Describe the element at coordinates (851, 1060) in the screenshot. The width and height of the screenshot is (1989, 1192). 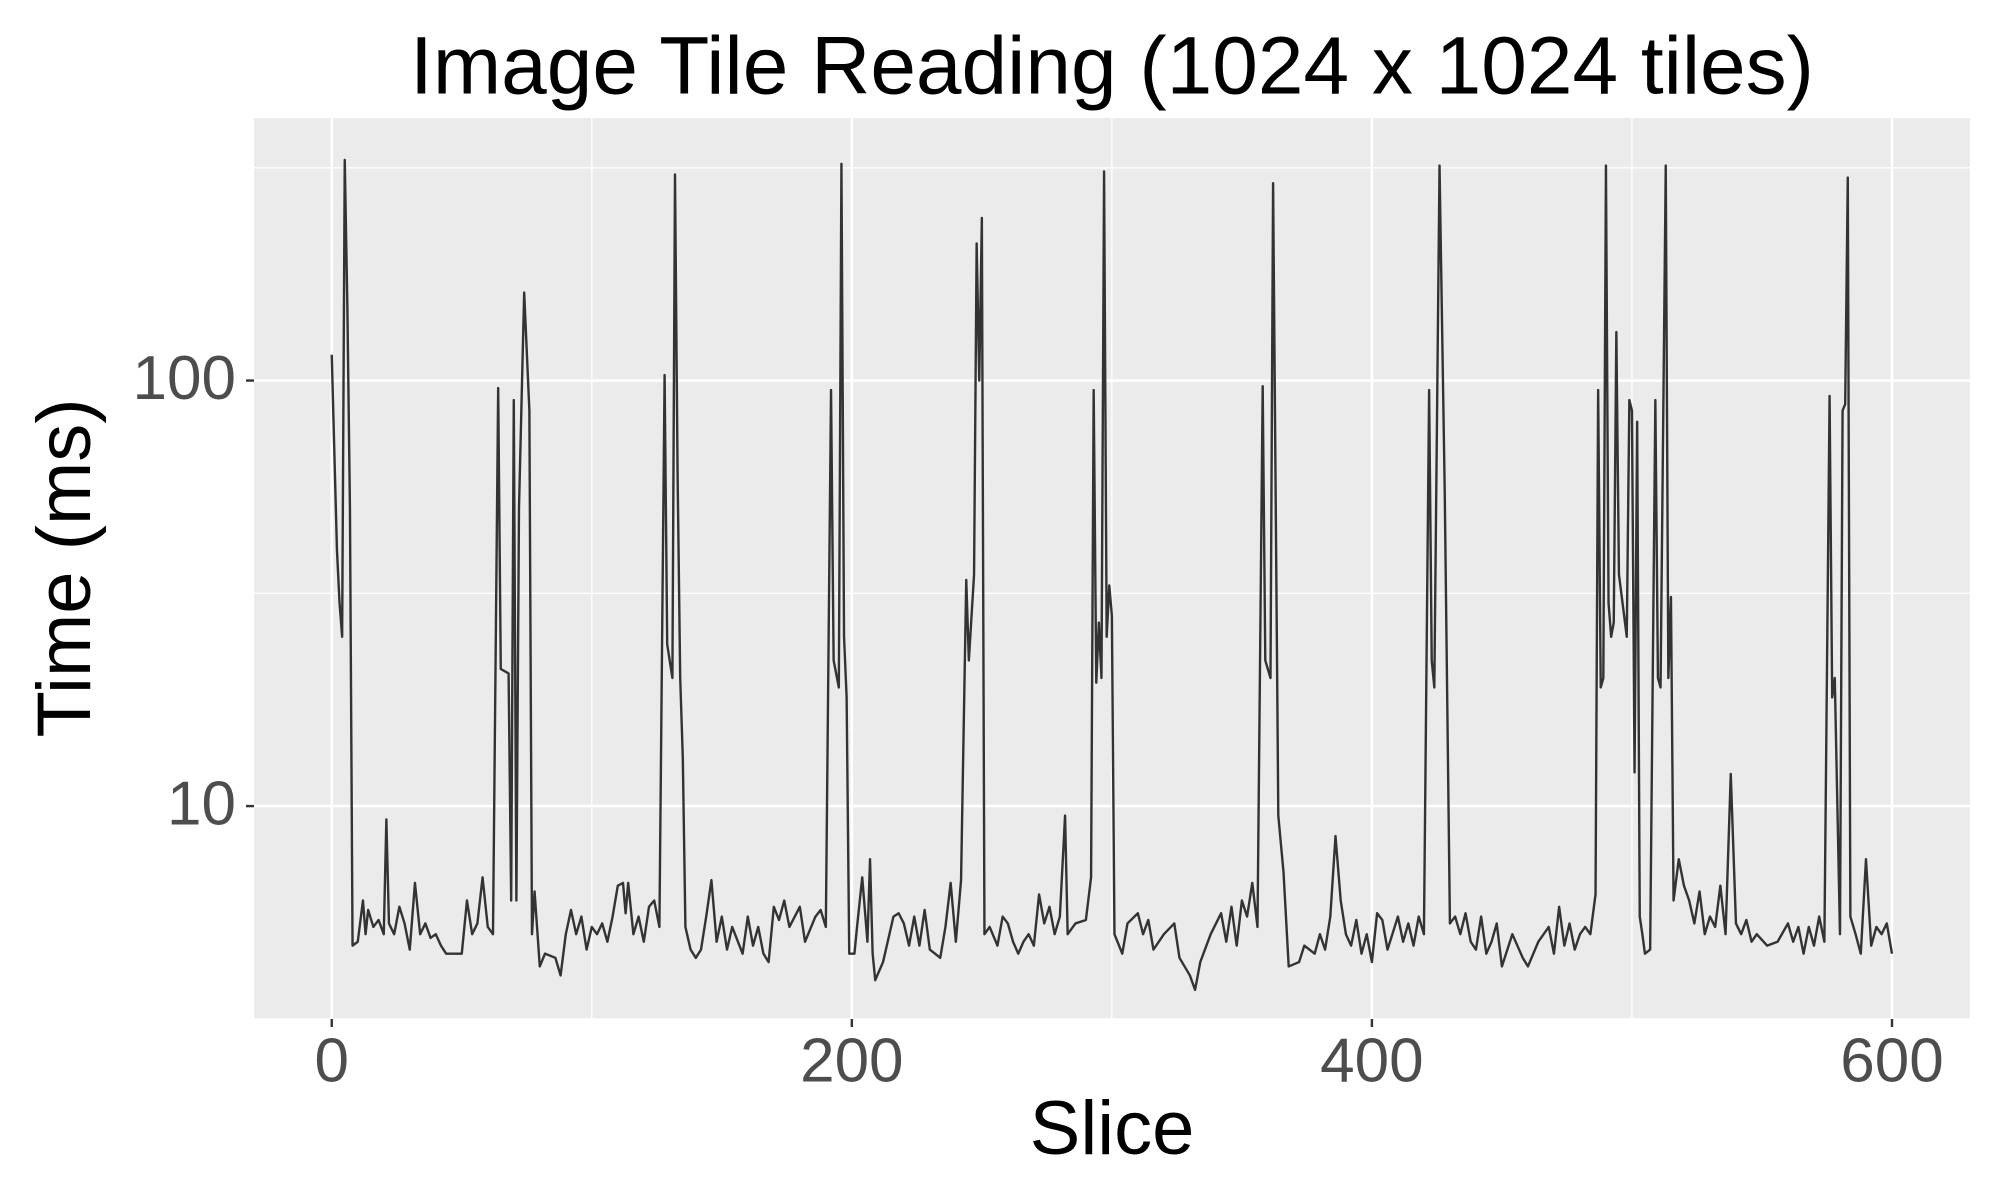
I see `x-tick-label: 200` at that location.